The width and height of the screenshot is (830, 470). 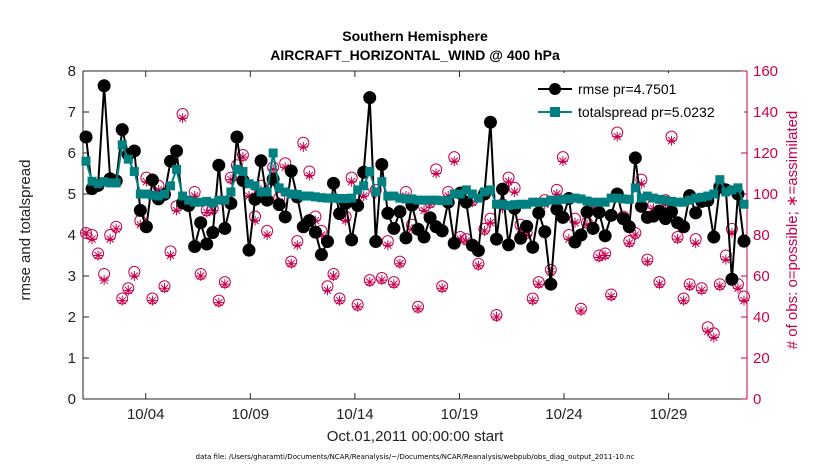 I want to click on y-tick-left-label: 3, so click(x=72, y=276).